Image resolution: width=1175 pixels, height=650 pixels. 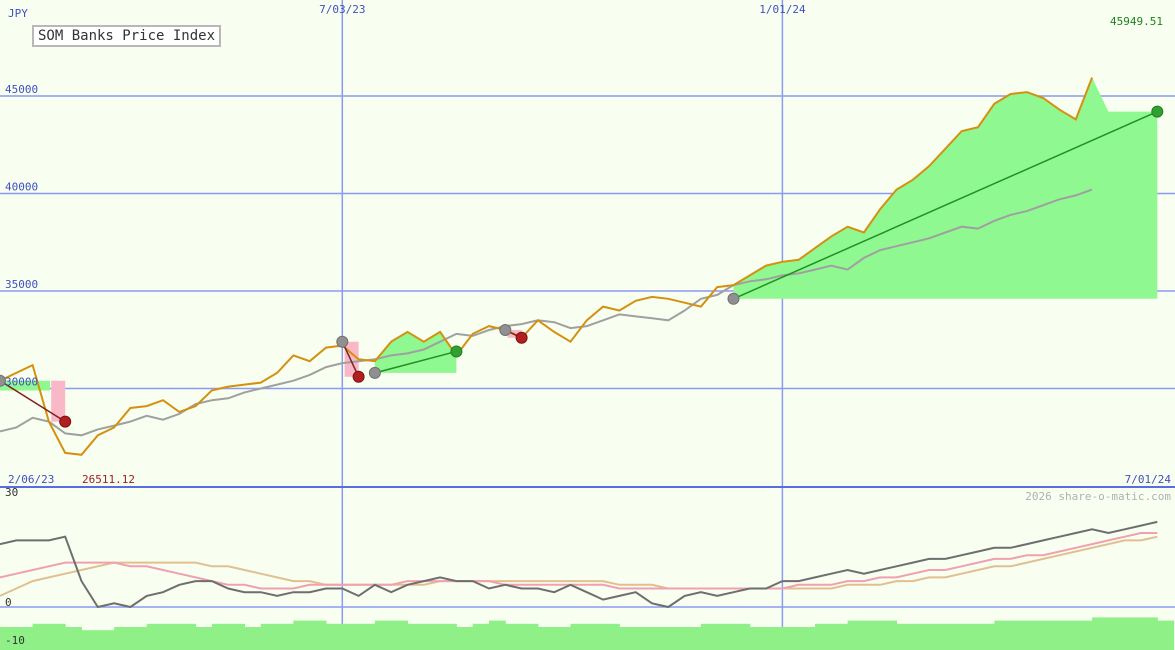 What do you see at coordinates (15, 640) in the screenshot?
I see `sub-y-tick-label: -10` at bounding box center [15, 640].